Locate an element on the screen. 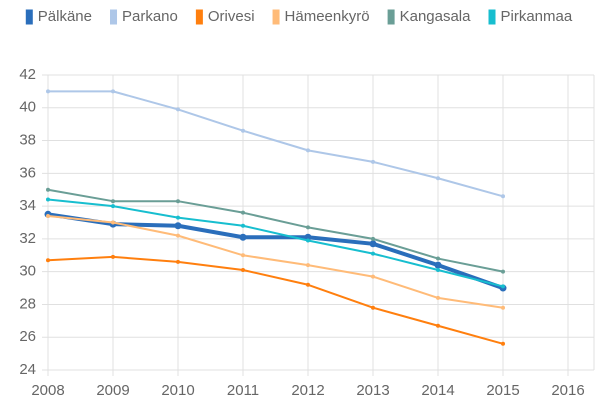 This screenshot has height=403, width=598. y-tick-label: 26 is located at coordinates (27, 336).